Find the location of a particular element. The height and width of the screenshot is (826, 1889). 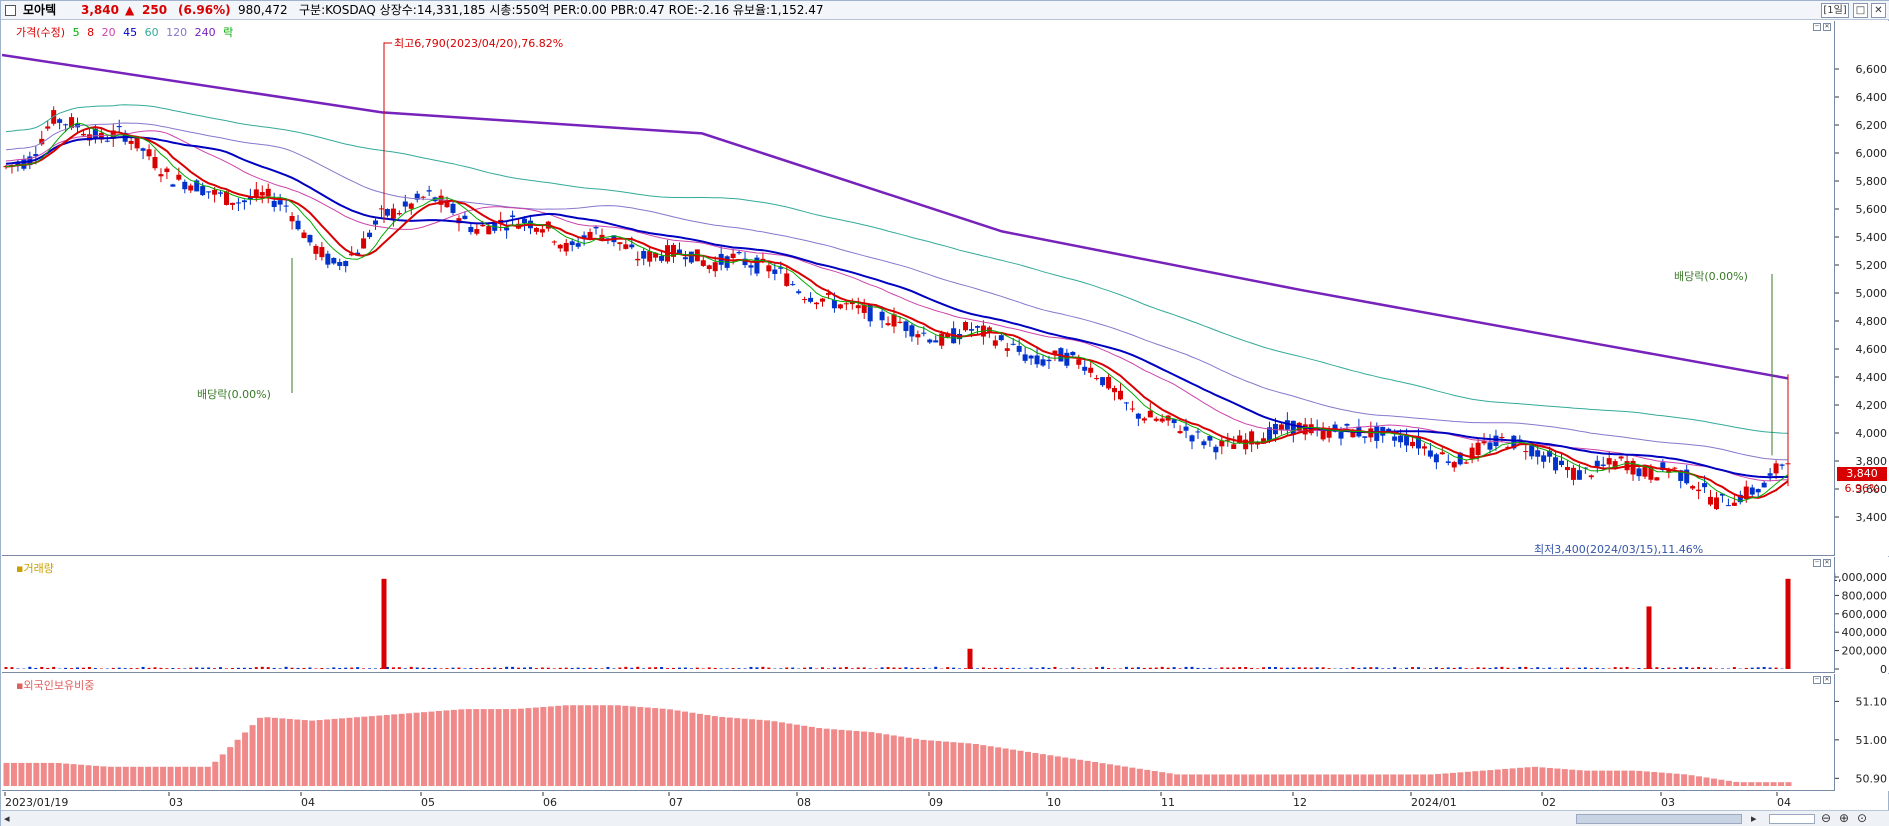

zoom-in-icon: ⊕ is located at coordinates (1844, 818).